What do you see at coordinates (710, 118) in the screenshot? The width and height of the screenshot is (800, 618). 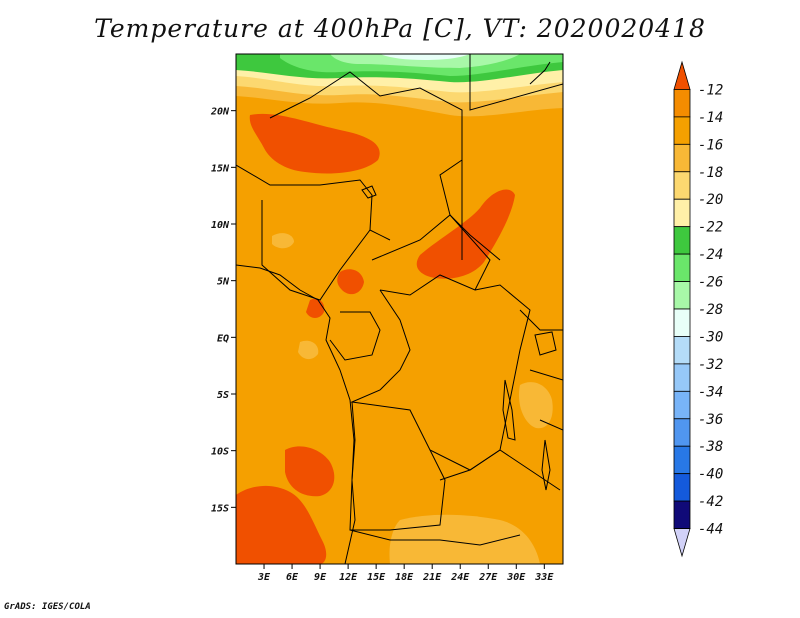 I see `colorbar-label: -14` at bounding box center [710, 118].